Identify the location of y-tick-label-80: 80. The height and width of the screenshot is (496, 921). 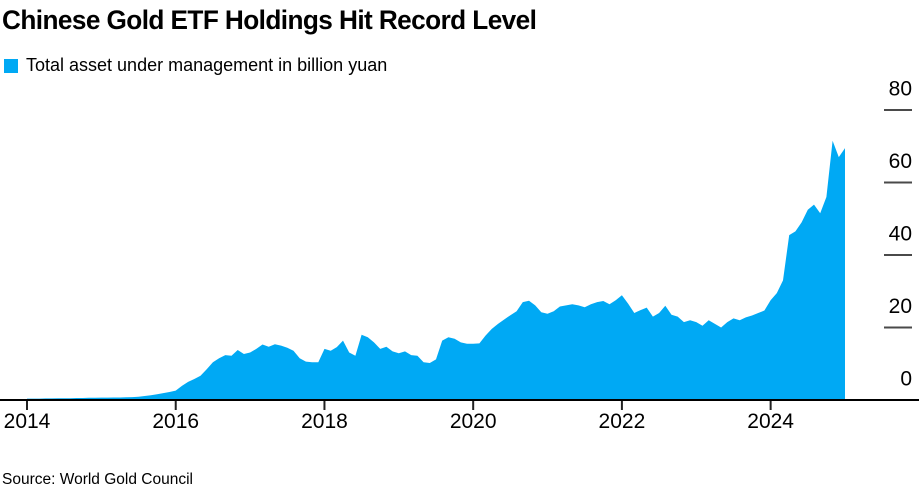
(900, 89).